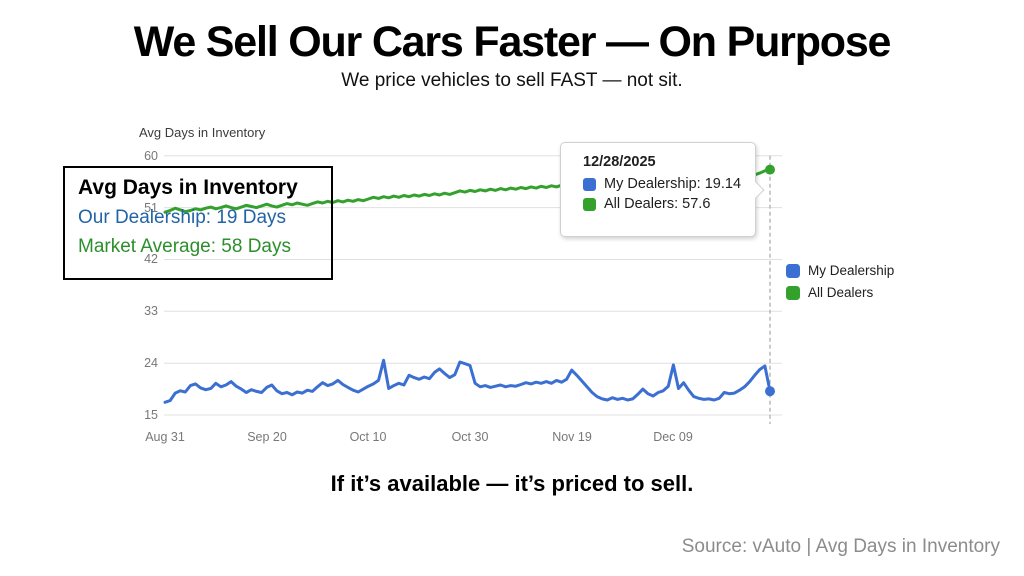 The image size is (1024, 576). I want to click on x-axis-tick: Oct 30, so click(470, 437).